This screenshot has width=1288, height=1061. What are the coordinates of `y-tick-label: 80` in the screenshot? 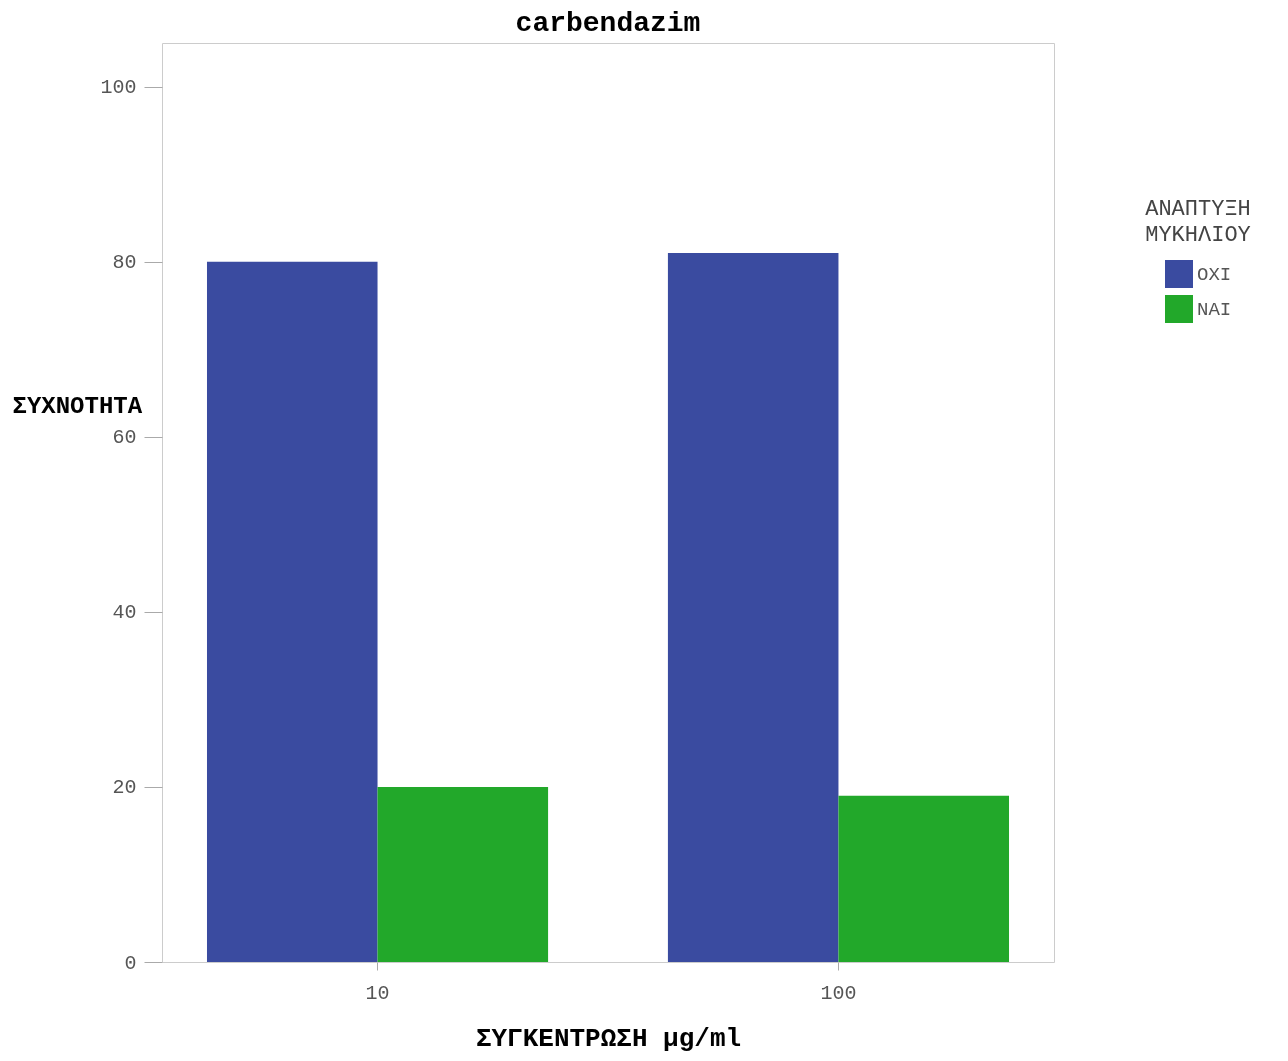 It's located at (124, 263).